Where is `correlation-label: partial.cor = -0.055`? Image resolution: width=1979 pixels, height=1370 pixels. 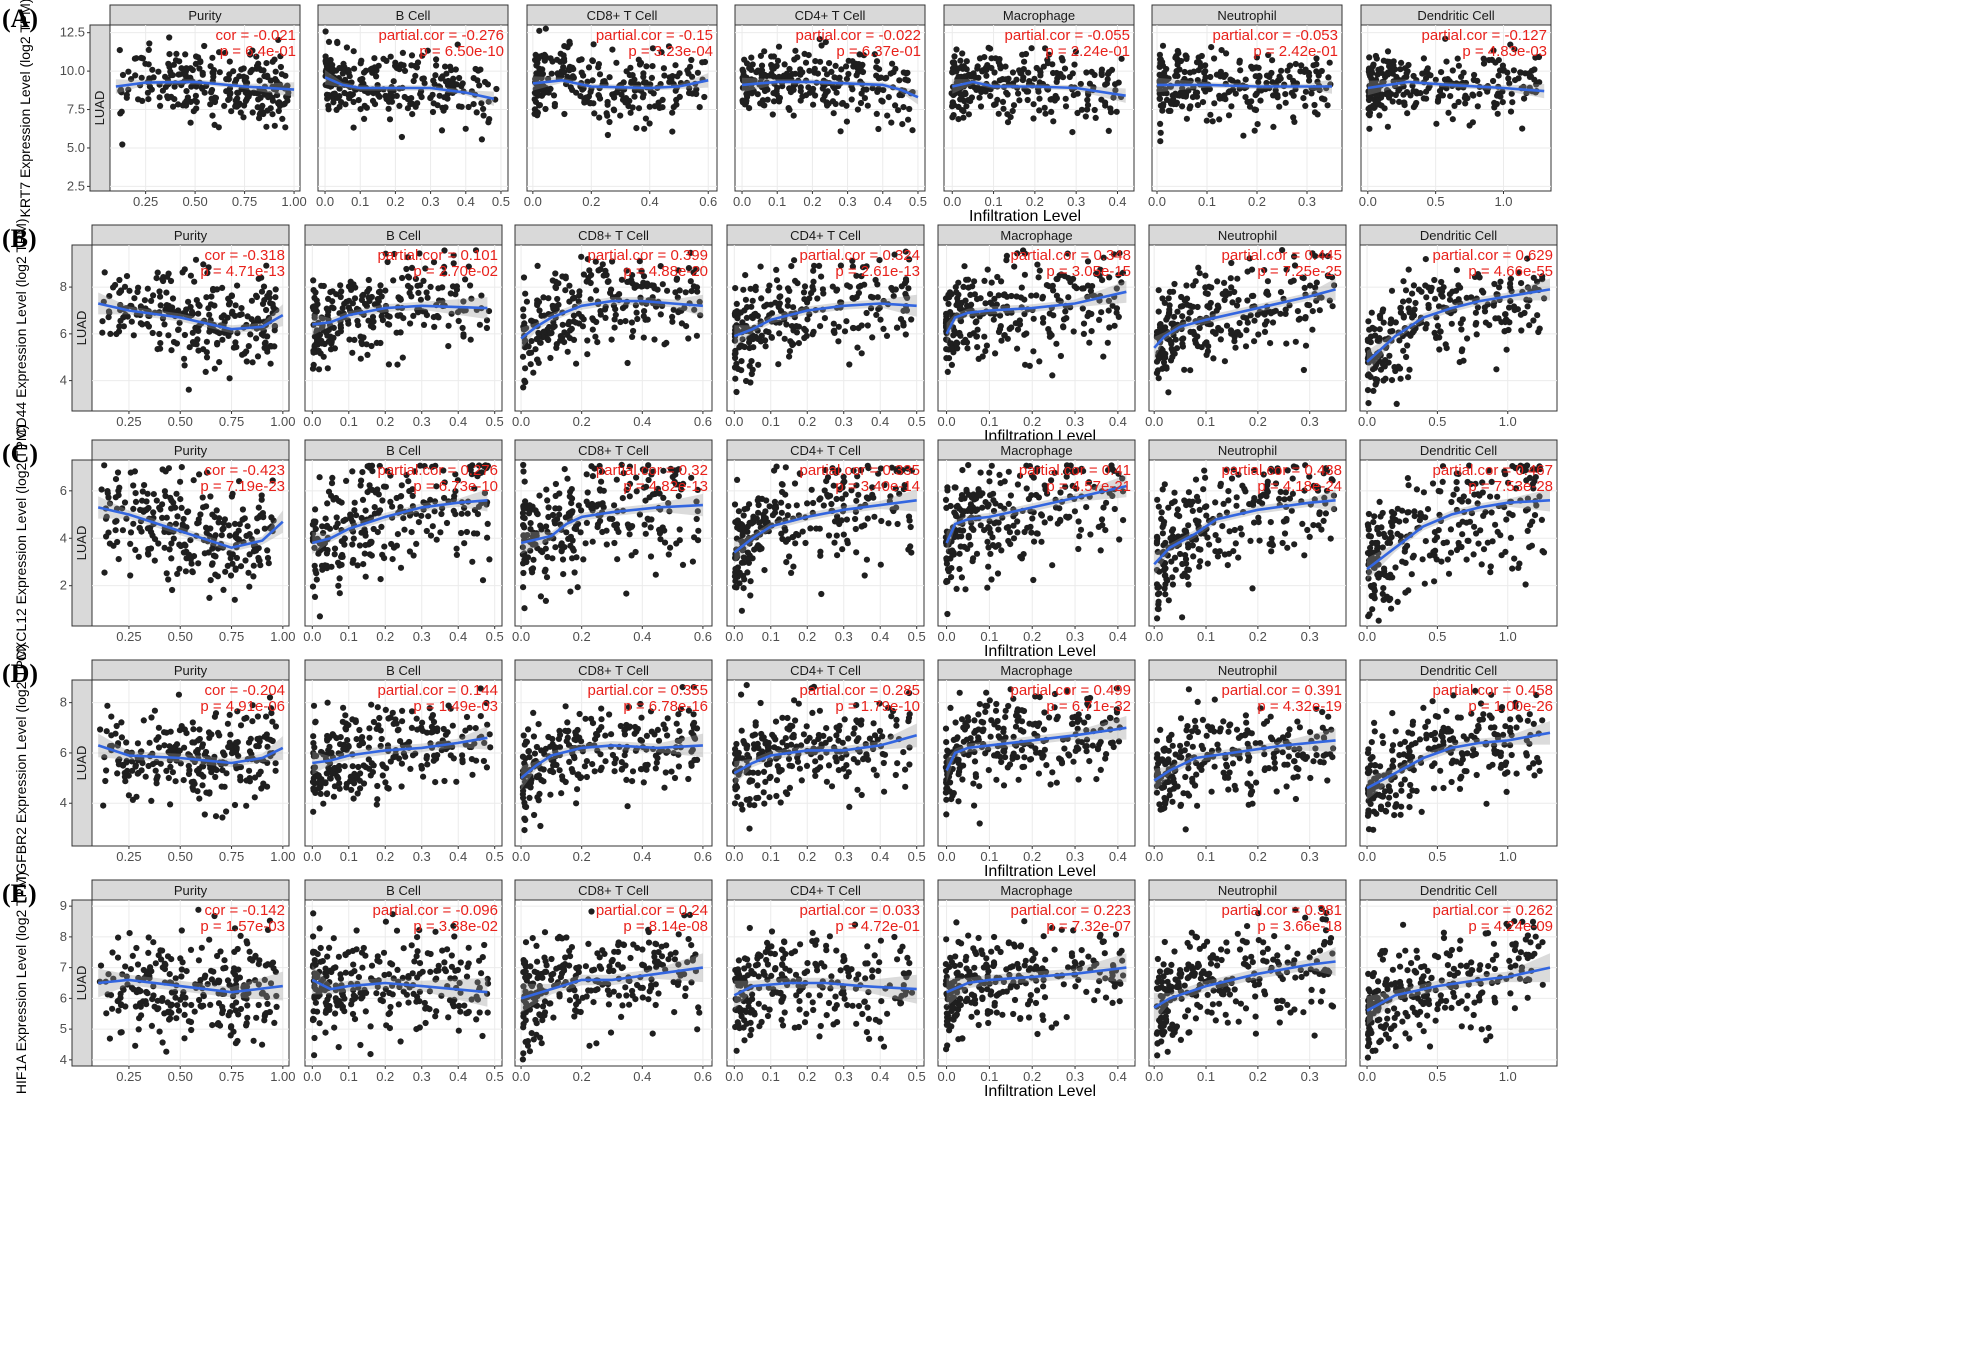 correlation-label: partial.cor = -0.055 is located at coordinates (1068, 35).